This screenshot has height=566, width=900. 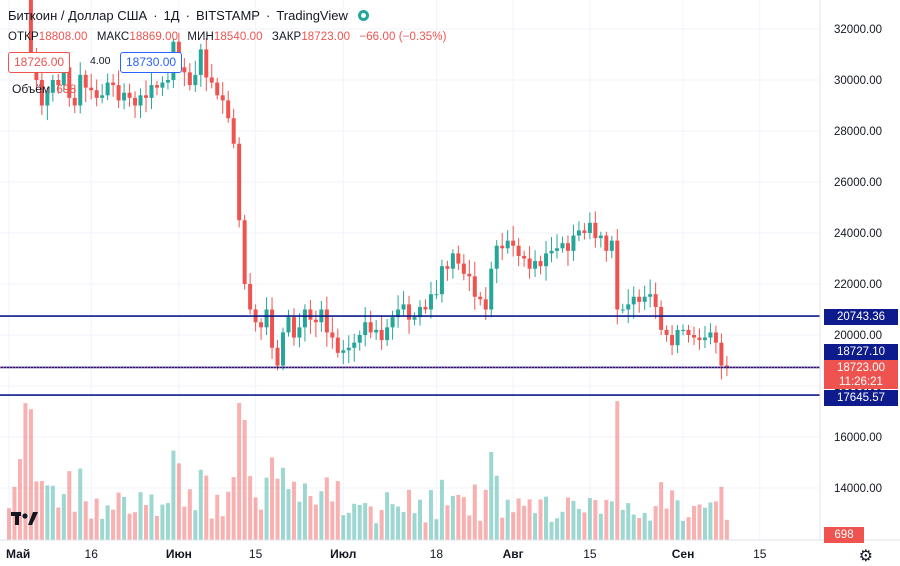 What do you see at coordinates (450, 550) in the screenshot?
I see `time-axis: Май 16 Июн 15 Июл 18 Авг 15 Сен 15` at bounding box center [450, 550].